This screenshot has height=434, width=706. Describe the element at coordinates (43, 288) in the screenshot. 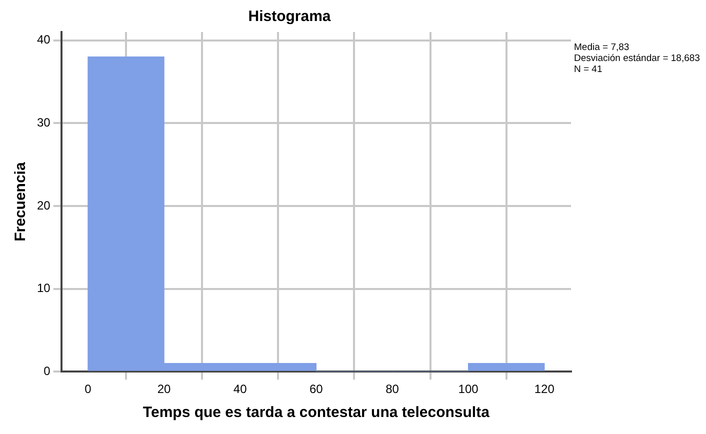

I see `y-tick-label: 10` at that location.